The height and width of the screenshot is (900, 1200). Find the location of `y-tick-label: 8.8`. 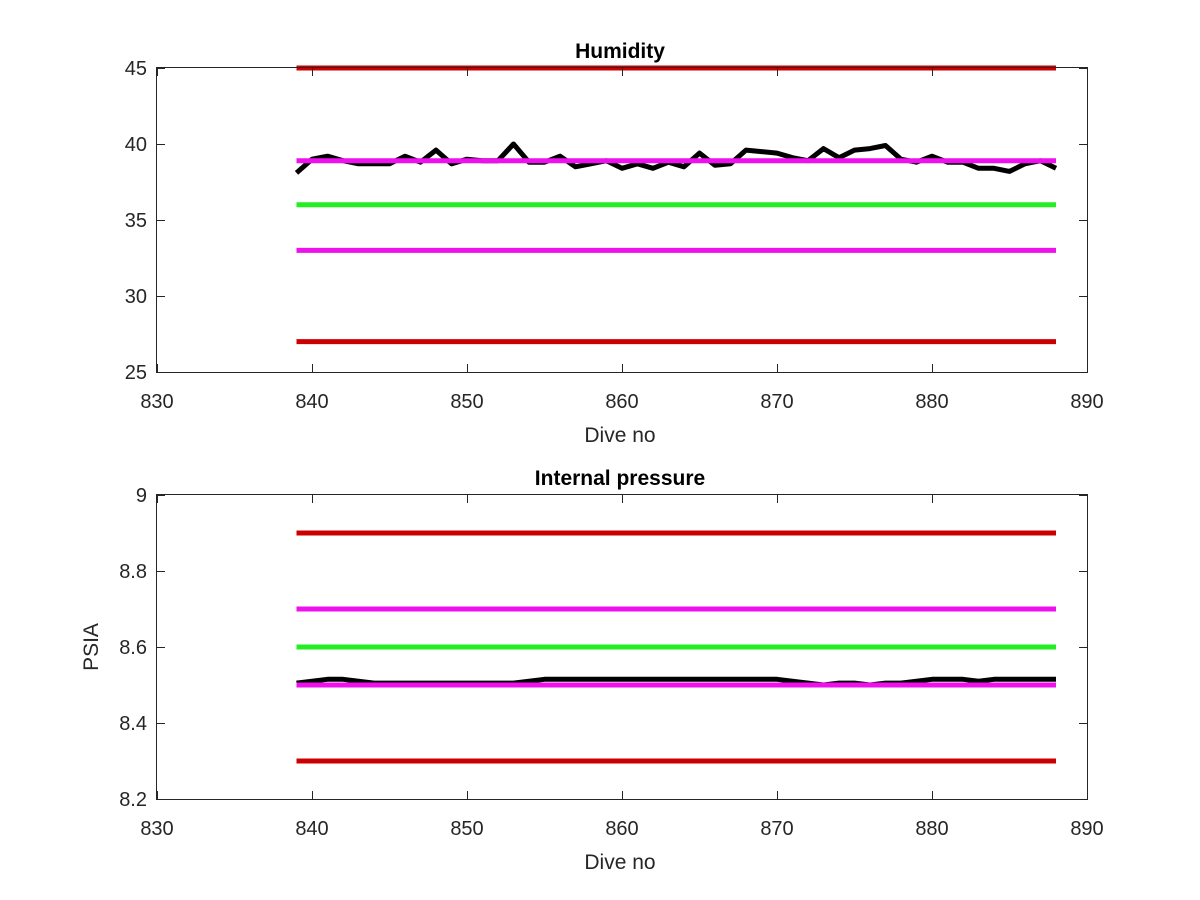

y-tick-label: 8.8 is located at coordinates (133, 572).